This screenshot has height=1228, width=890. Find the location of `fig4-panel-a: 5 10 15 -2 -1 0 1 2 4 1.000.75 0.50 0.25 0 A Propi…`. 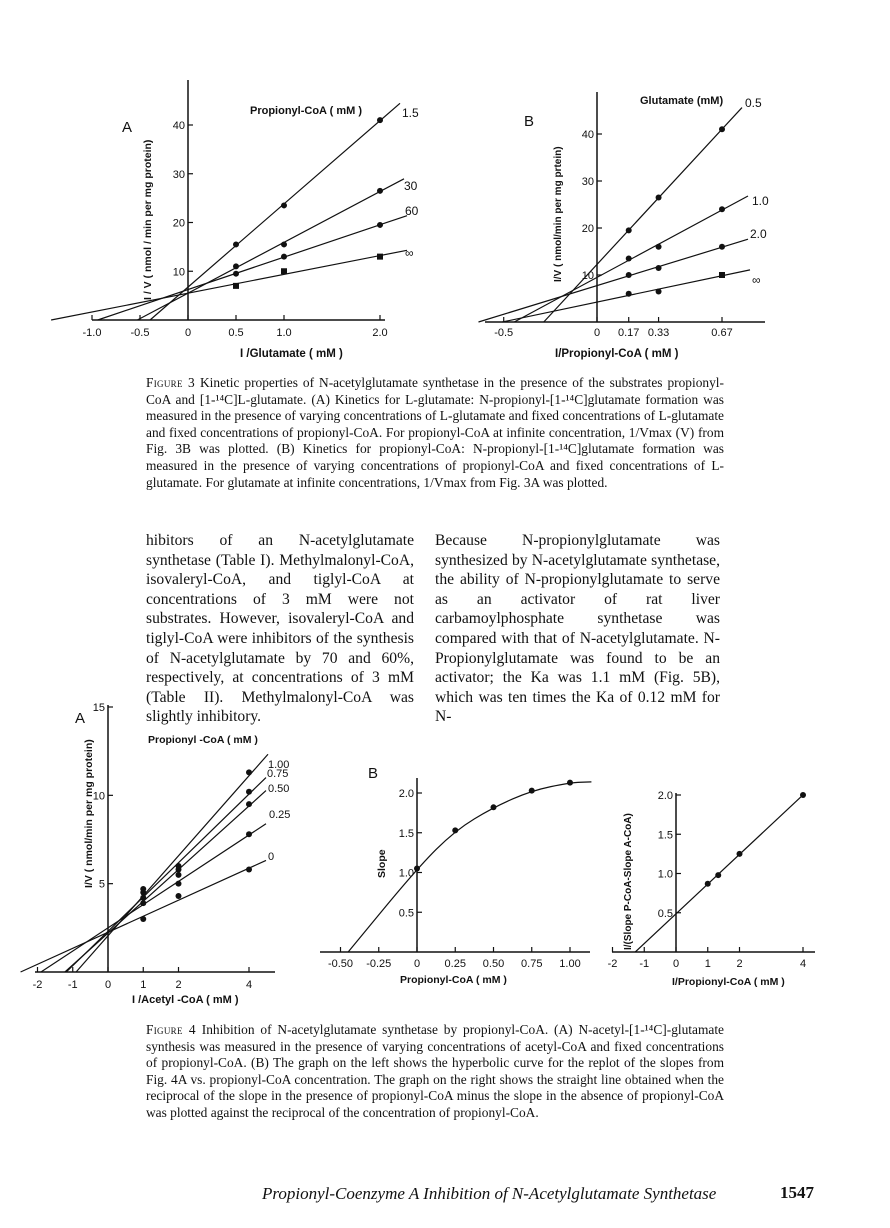

fig4-panel-a: 5 10 15 -2 -1 0 1 2 4 1.000.75 0.50 0.25 0 A Propi… is located at coordinates (155, 854).